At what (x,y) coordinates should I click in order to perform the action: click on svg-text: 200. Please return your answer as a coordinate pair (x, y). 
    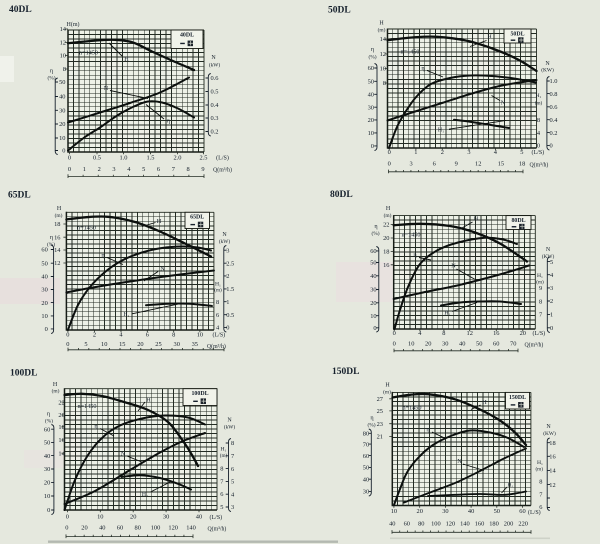
    Looking at the image, I should click on (509, 524).